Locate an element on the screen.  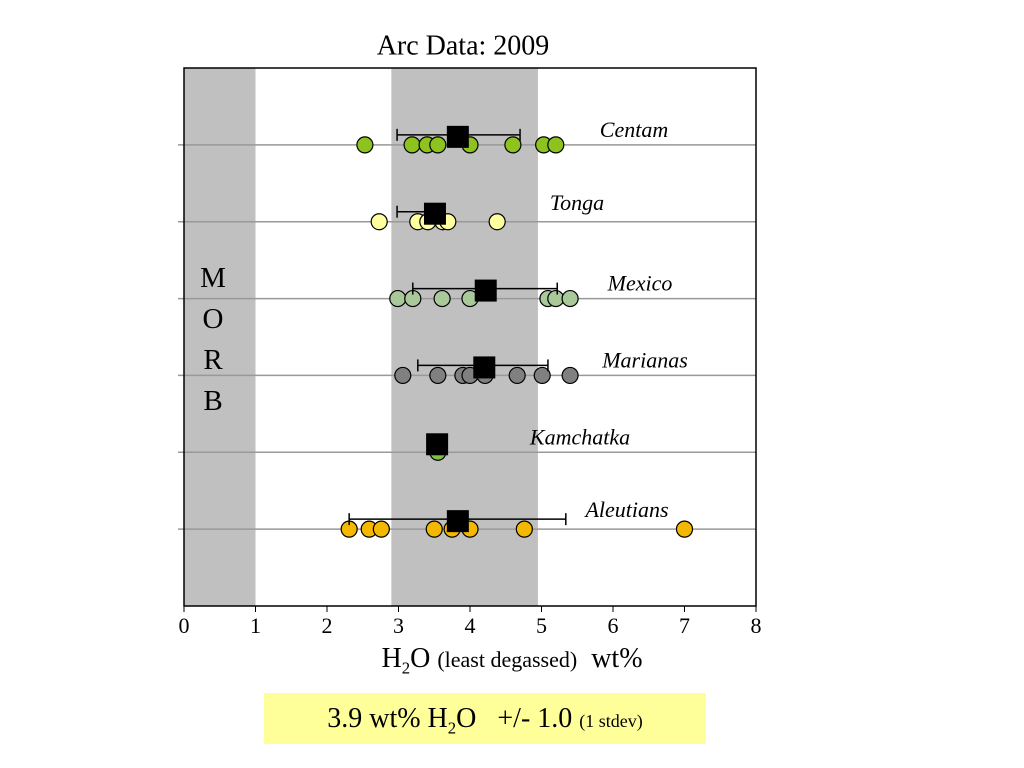
x-tick-label: 7 is located at coordinates (684, 625).